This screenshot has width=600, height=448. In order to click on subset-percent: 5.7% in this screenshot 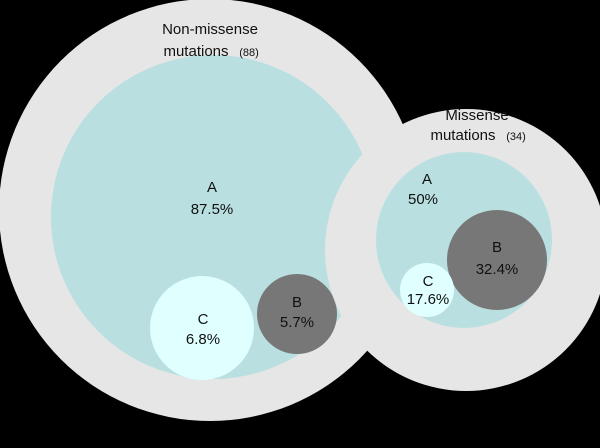, I will do `click(297, 322)`.